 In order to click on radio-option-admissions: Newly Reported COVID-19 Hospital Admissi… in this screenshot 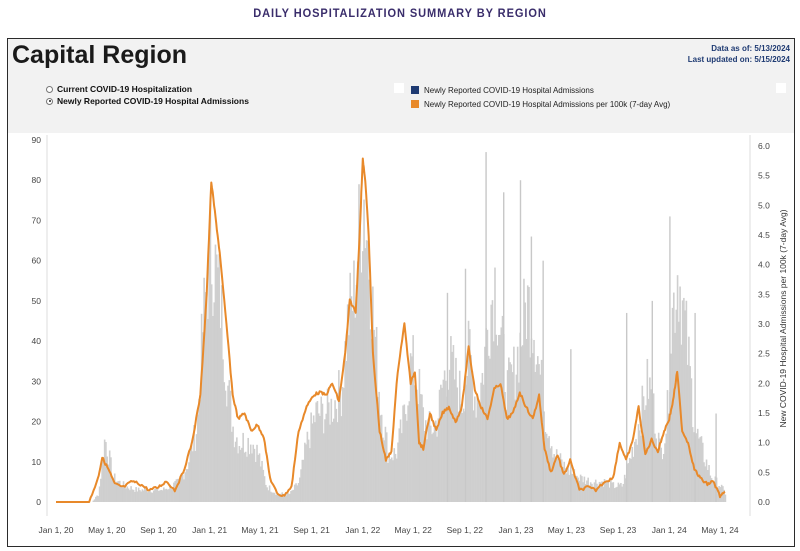, I will do `click(147, 101)`.